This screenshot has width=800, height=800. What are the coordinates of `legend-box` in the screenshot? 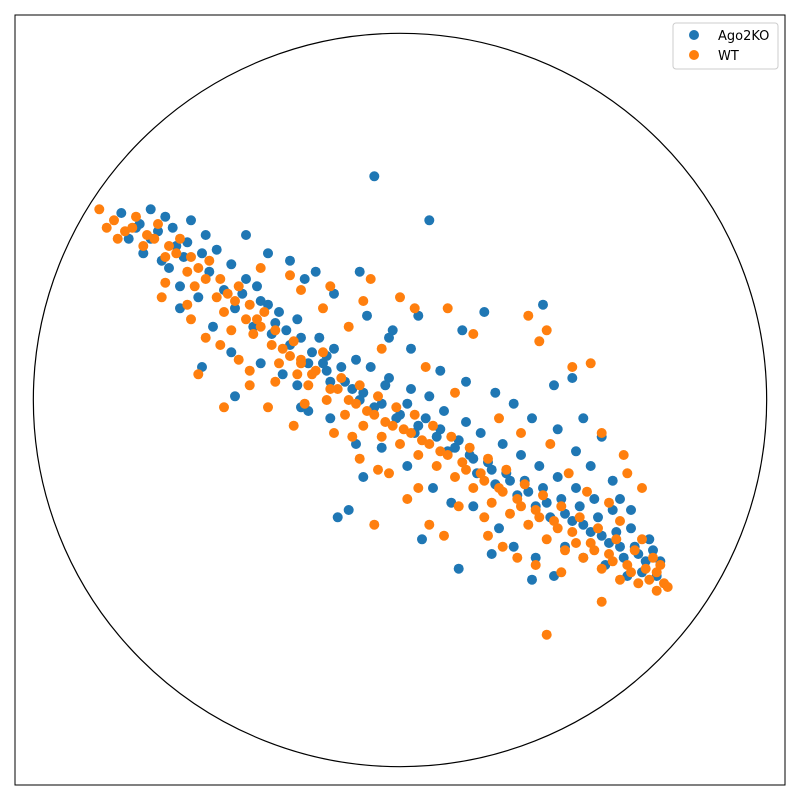 It's located at (725, 46).